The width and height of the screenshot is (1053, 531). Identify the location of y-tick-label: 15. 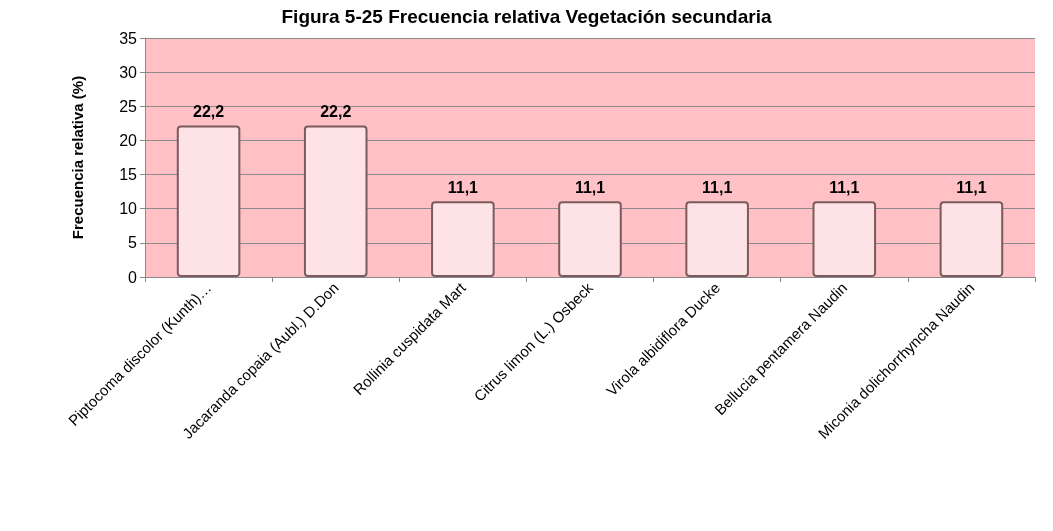
(128, 175).